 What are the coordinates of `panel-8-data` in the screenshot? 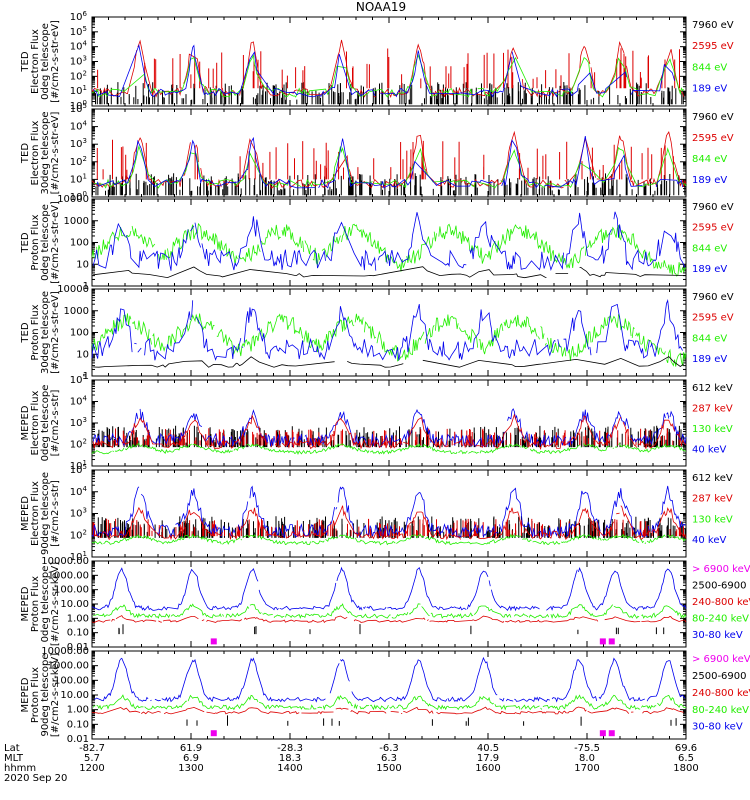 It's located at (389, 685).